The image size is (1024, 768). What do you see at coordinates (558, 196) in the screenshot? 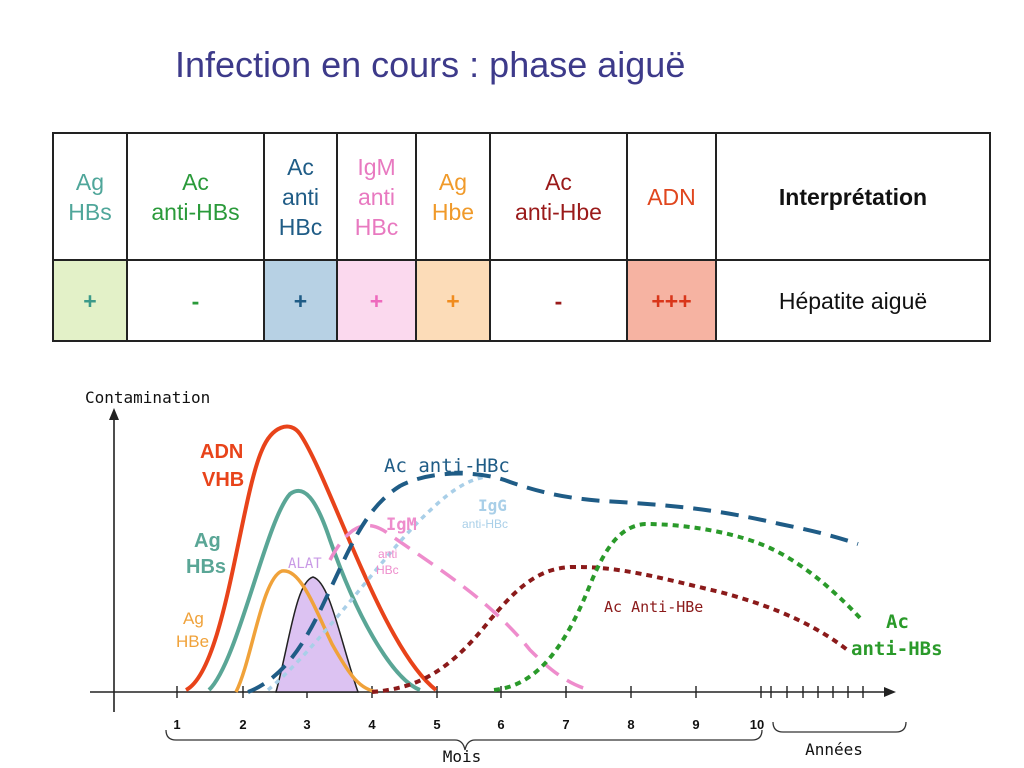
I see `header-ac-anti-hbe: Ac anti-Hbe` at bounding box center [558, 196].